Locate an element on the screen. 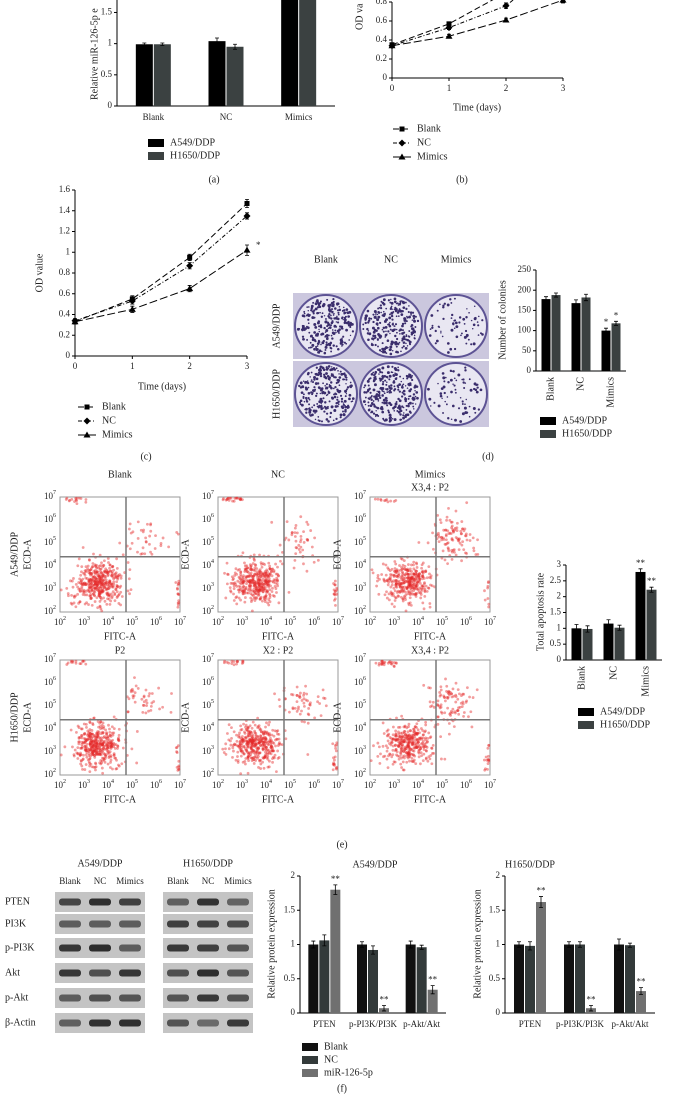 This screenshot has height=1099, width=685. marker is located at coordinates (402, 129).